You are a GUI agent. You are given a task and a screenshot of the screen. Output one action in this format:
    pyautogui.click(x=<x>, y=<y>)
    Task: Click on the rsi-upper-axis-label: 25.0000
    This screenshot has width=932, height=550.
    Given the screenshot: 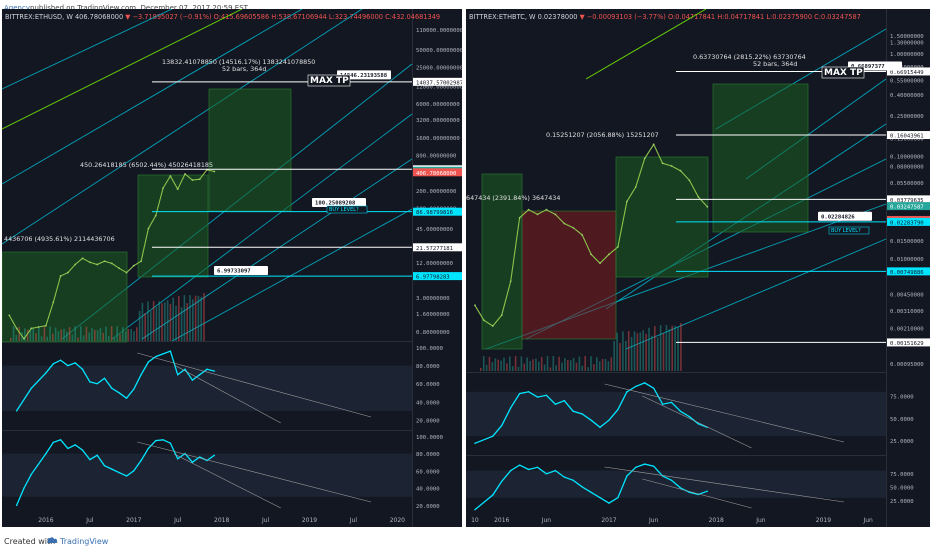 What is the action you would take?
    pyautogui.click(x=902, y=442)
    